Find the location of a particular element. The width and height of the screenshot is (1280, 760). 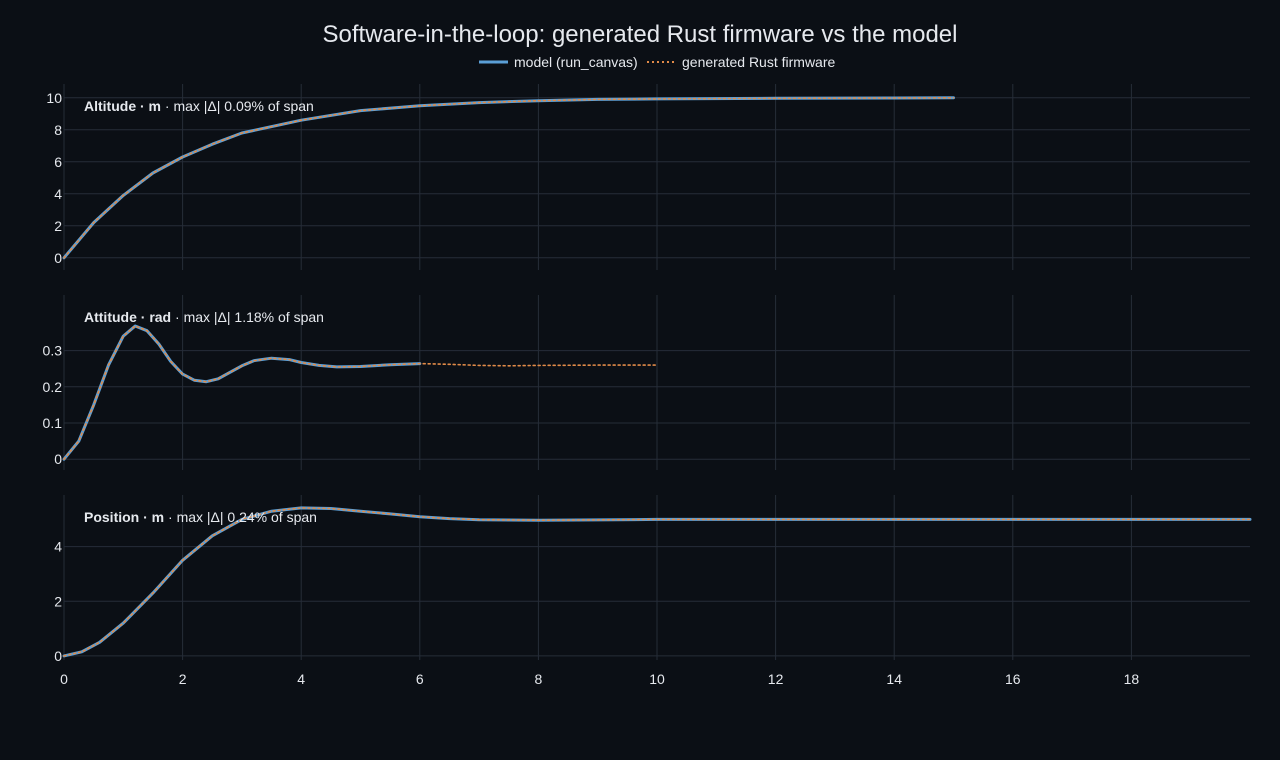

legend-item-0: model (run_canvas) is located at coordinates (558, 62).